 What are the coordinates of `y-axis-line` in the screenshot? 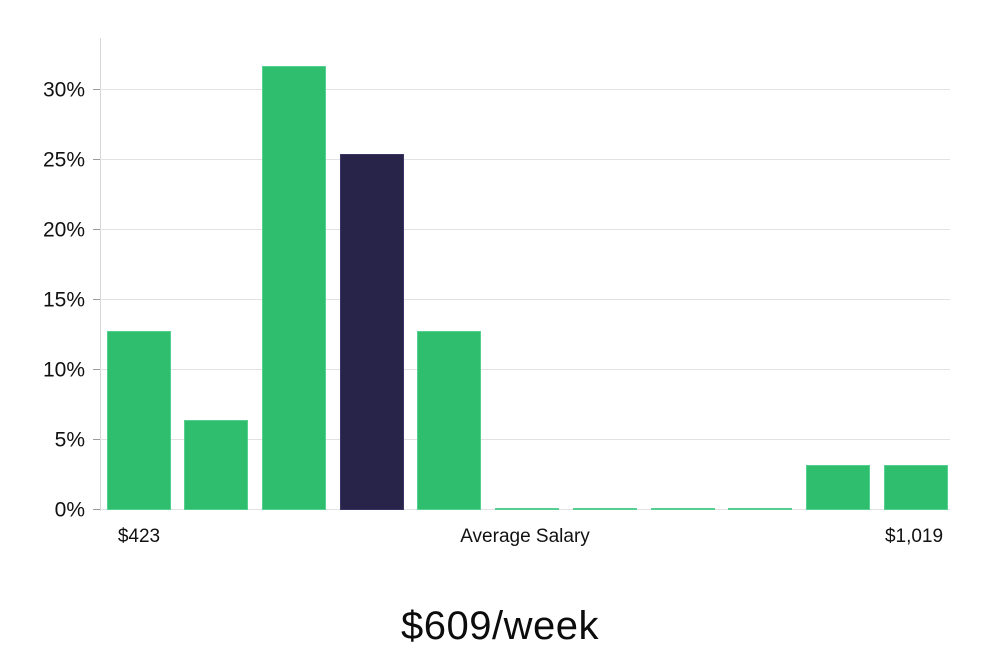 It's located at (100, 274).